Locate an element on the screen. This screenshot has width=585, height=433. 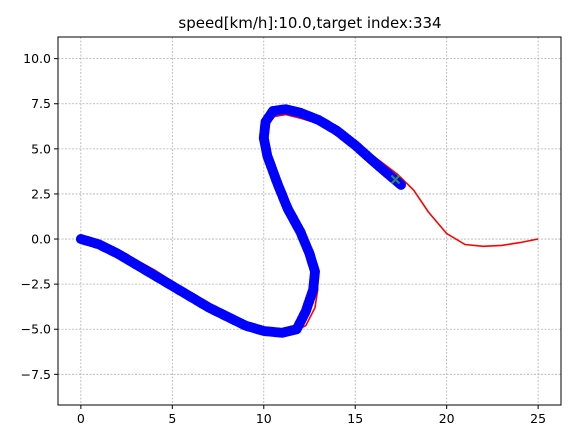
y-tick-label: 0.0 is located at coordinates (41, 239).